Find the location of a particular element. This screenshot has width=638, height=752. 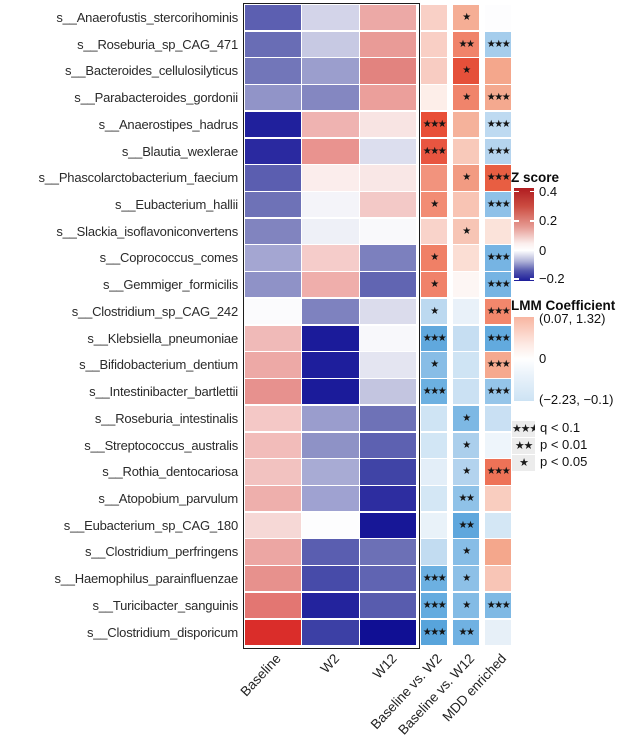

species-label: s__Intestinibacter_bartlettii is located at coordinates (163, 392).